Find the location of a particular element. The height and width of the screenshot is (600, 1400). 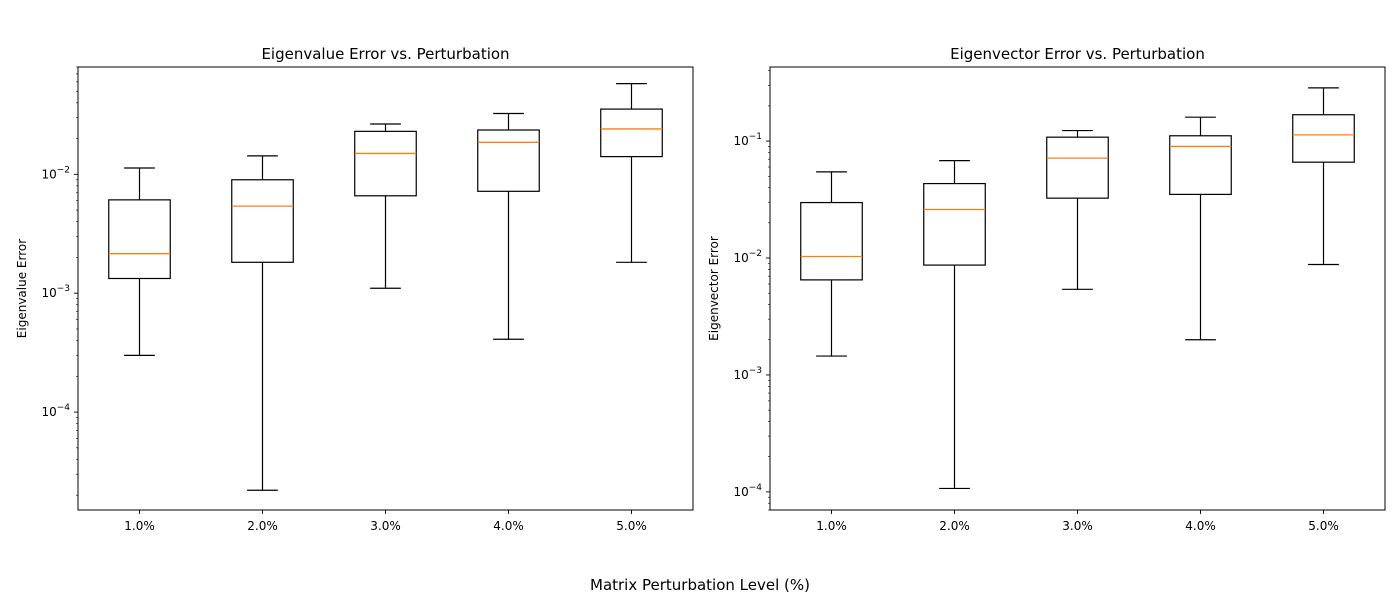

shared-x-axis-label: Matrix Perturbation Level (%) is located at coordinates (700, 585).